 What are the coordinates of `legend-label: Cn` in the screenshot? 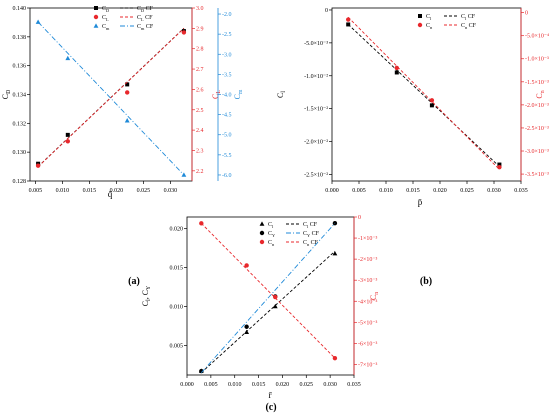 It's located at (429, 26).